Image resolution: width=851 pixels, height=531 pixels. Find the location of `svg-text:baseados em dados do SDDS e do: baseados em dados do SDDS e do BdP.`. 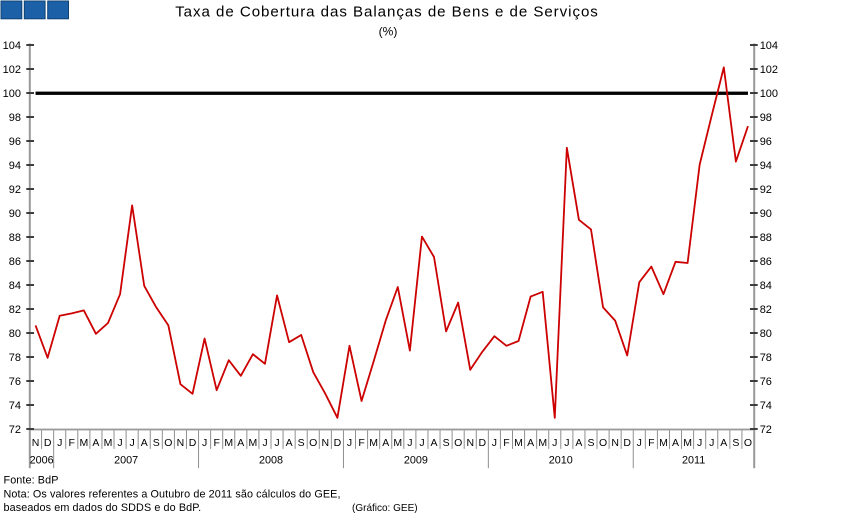

svg-text:baseados em dados do SDDS e do: baseados em dados do SDDS e do BdP. is located at coordinates (103, 508).